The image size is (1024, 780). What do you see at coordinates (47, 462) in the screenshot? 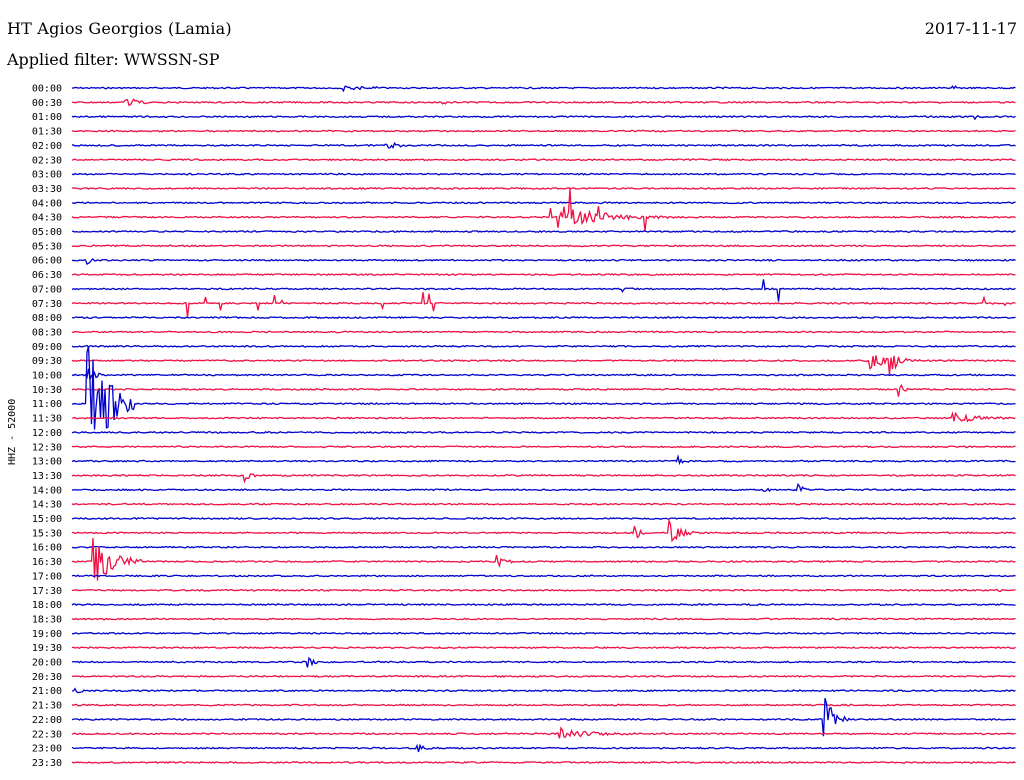
I see `row-time-label: 13:00` at bounding box center [47, 462].